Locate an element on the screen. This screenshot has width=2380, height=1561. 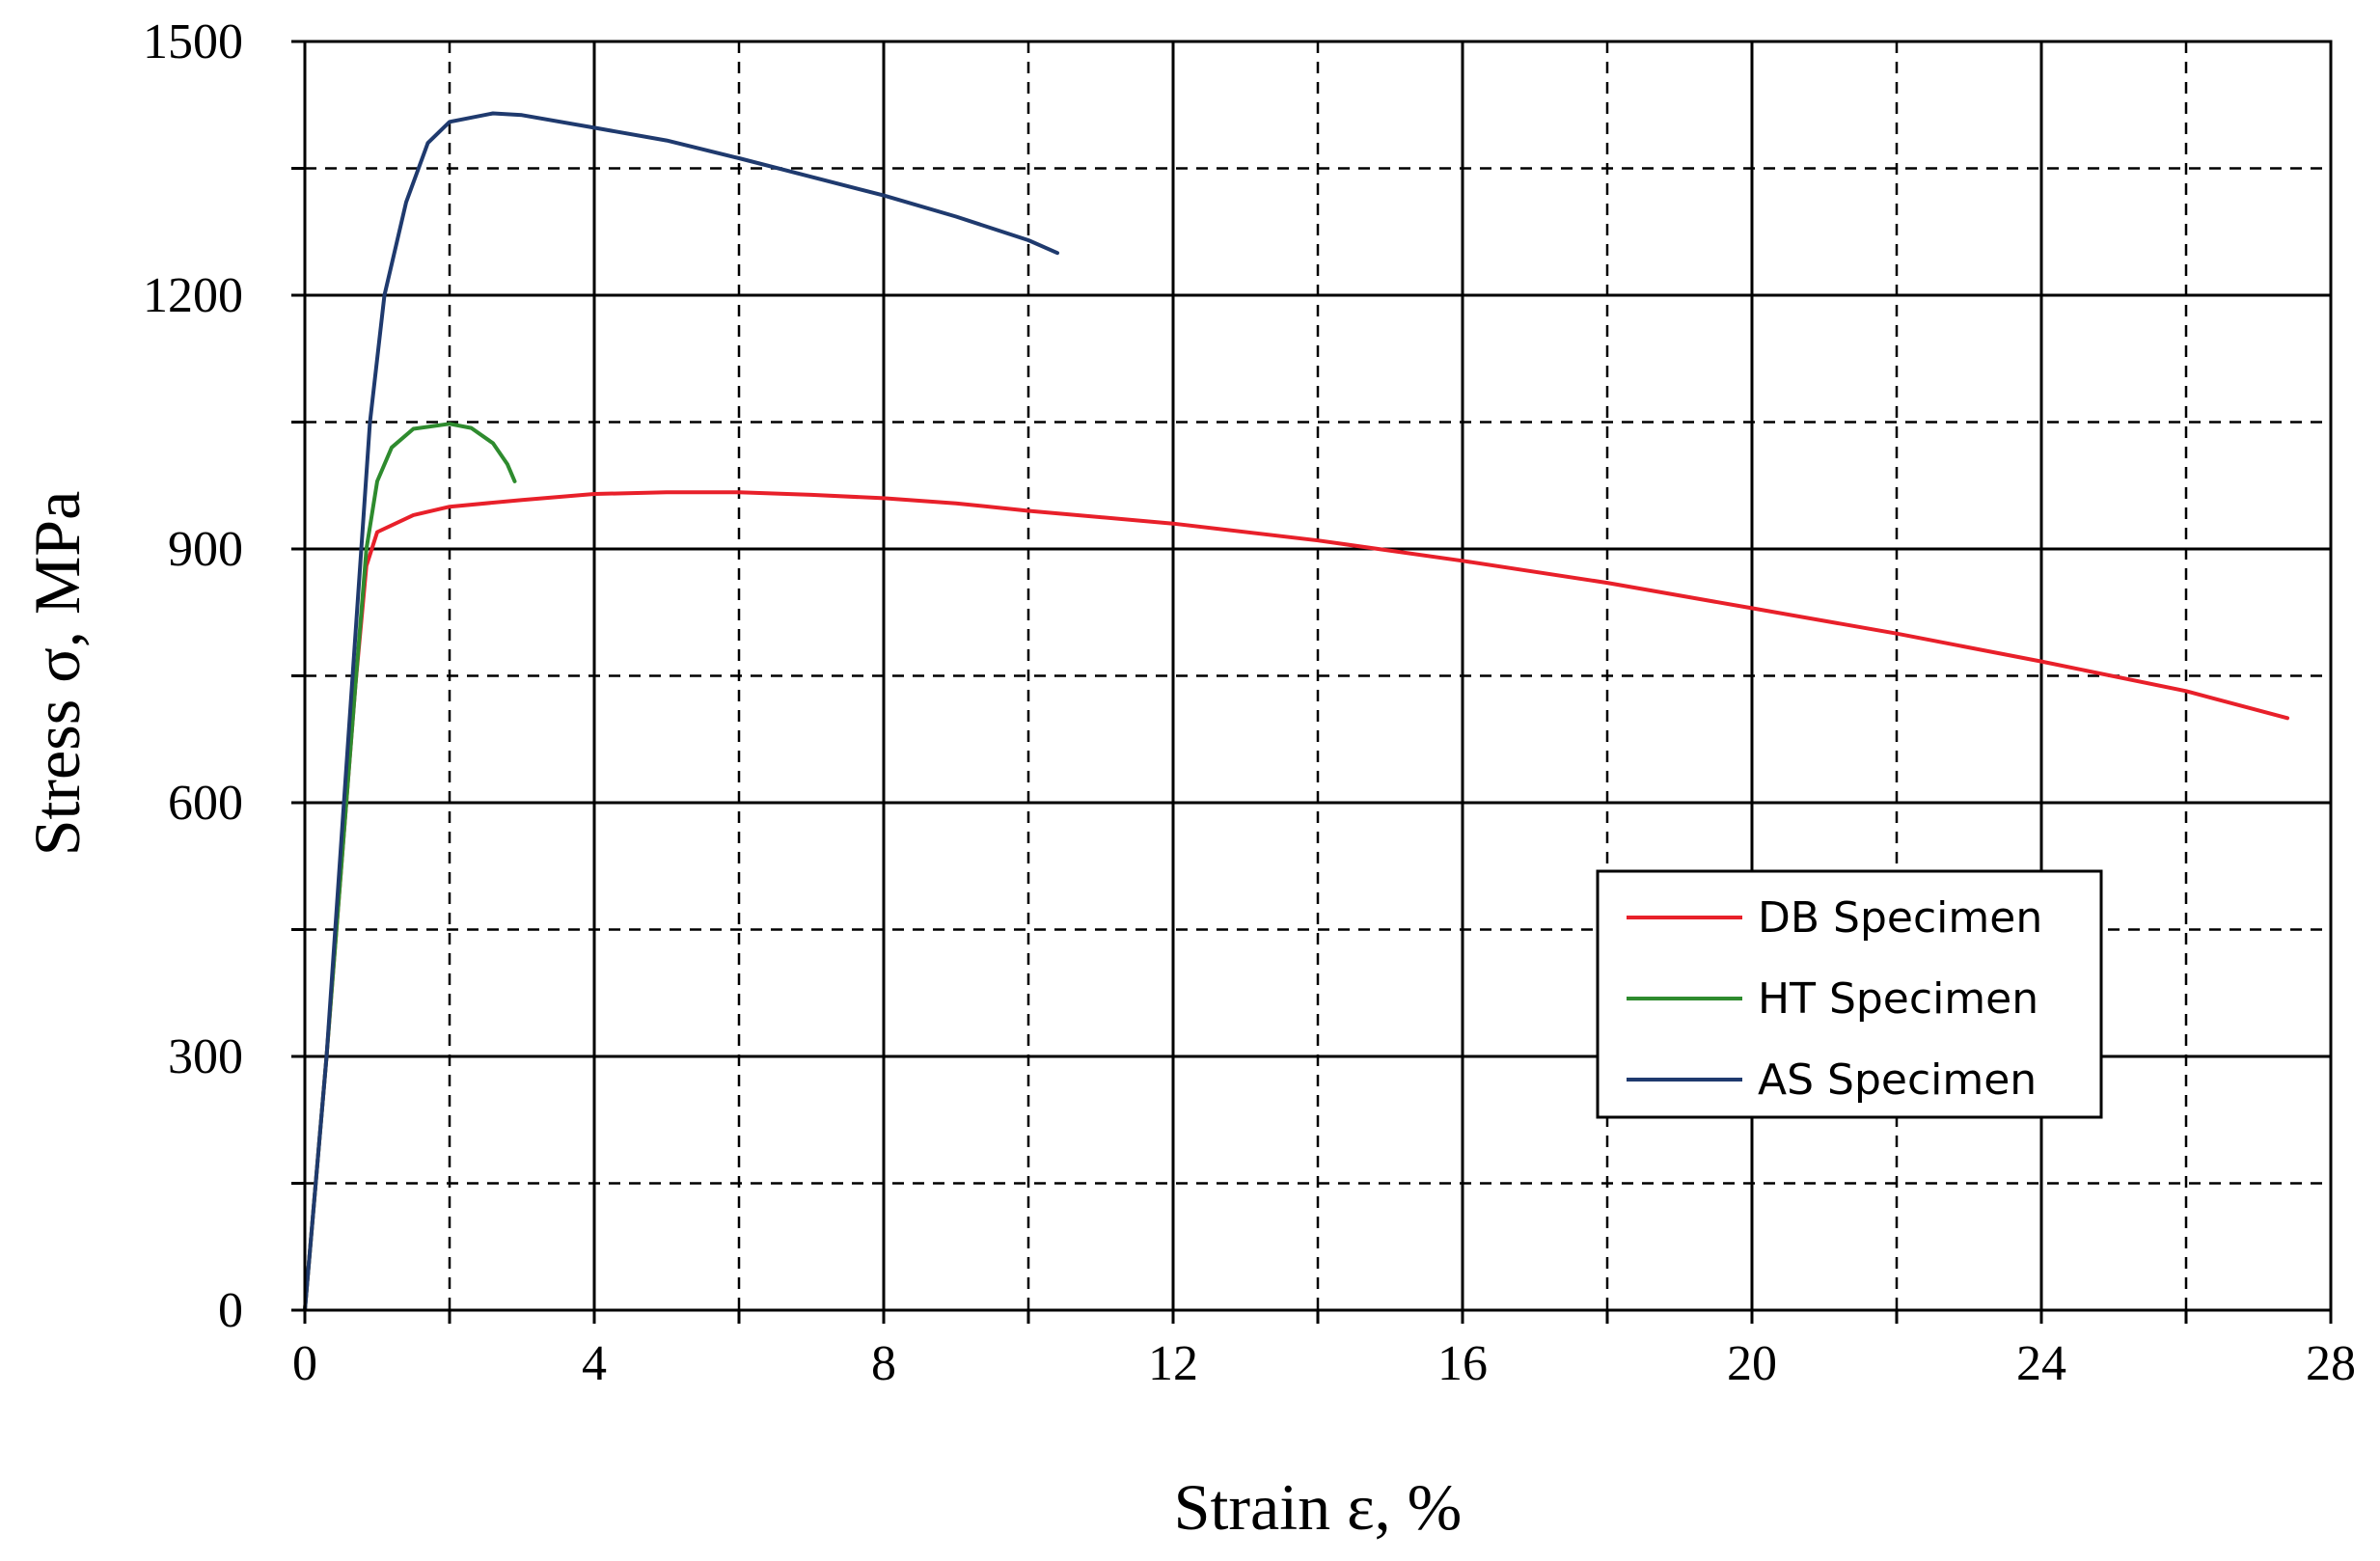
x-tick-label: 20 is located at coordinates (1752, 1363).